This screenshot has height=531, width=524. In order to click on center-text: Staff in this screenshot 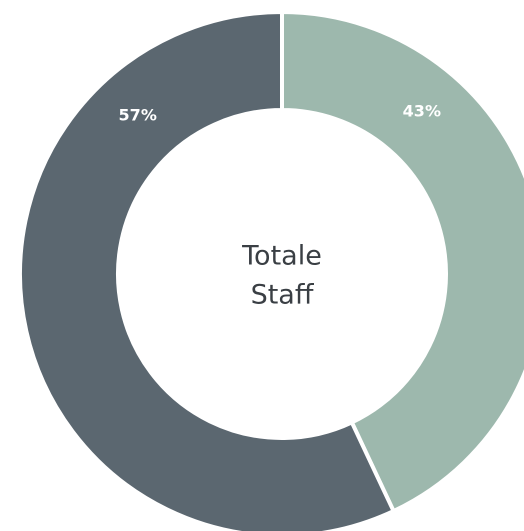, I will do `click(283, 295)`.